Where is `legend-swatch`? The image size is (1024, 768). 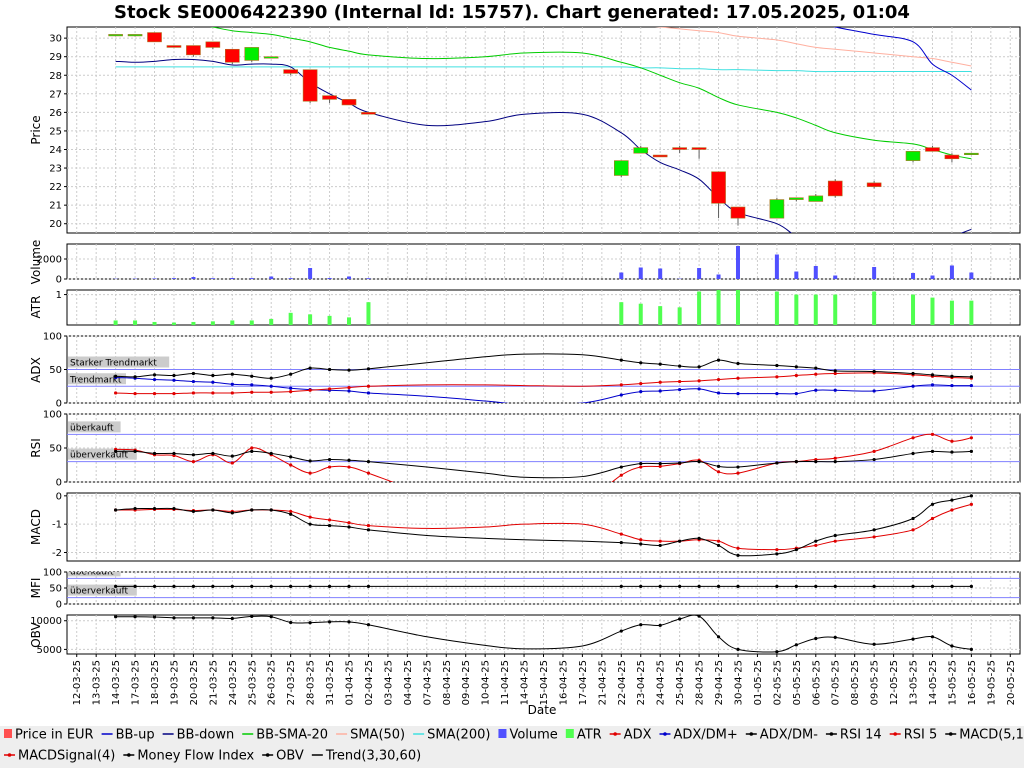 legend-swatch is located at coordinates (502, 733).